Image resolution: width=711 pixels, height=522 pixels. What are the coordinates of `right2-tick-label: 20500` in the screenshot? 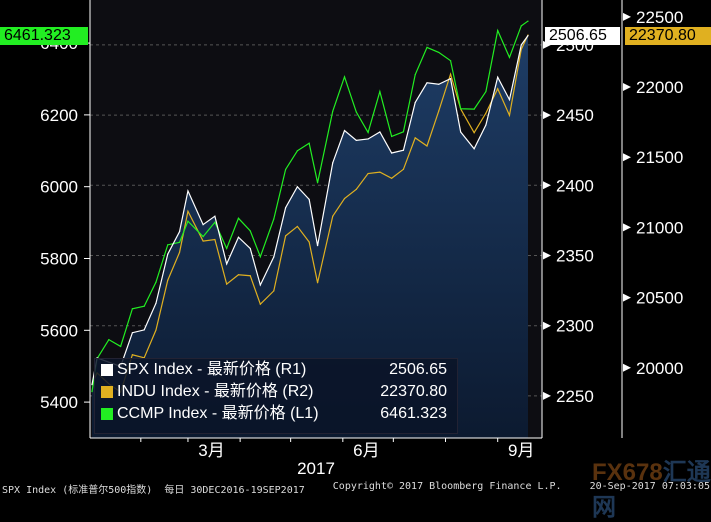 It's located at (659, 298).